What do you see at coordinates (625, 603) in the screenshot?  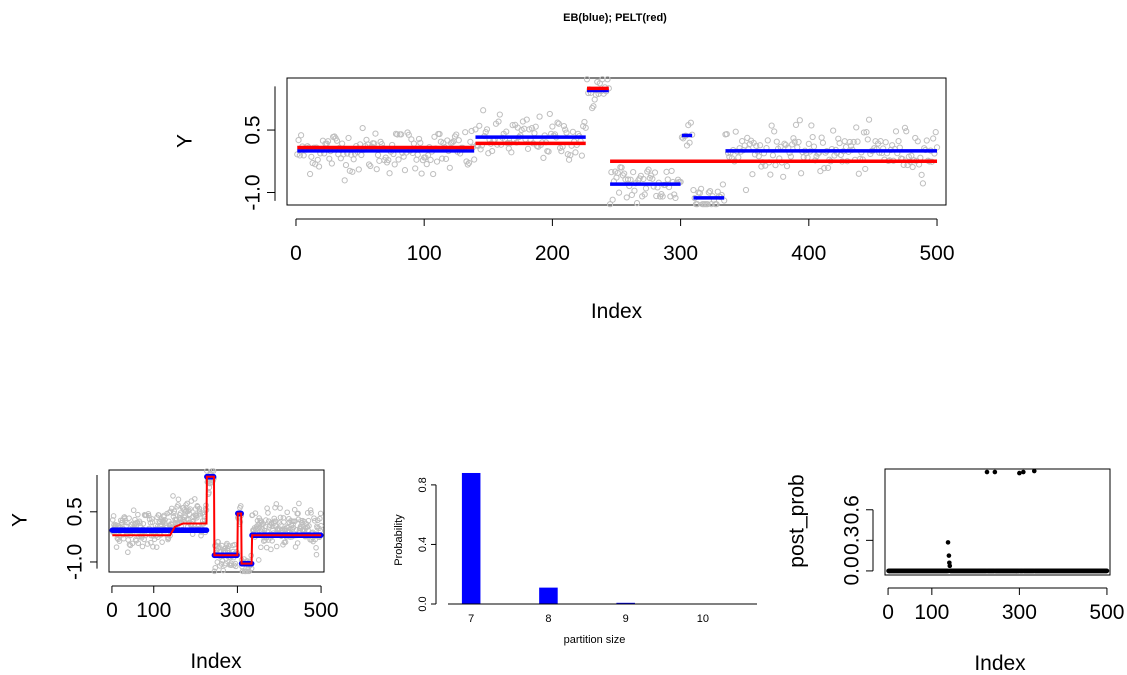 I see `bar` at bounding box center [625, 603].